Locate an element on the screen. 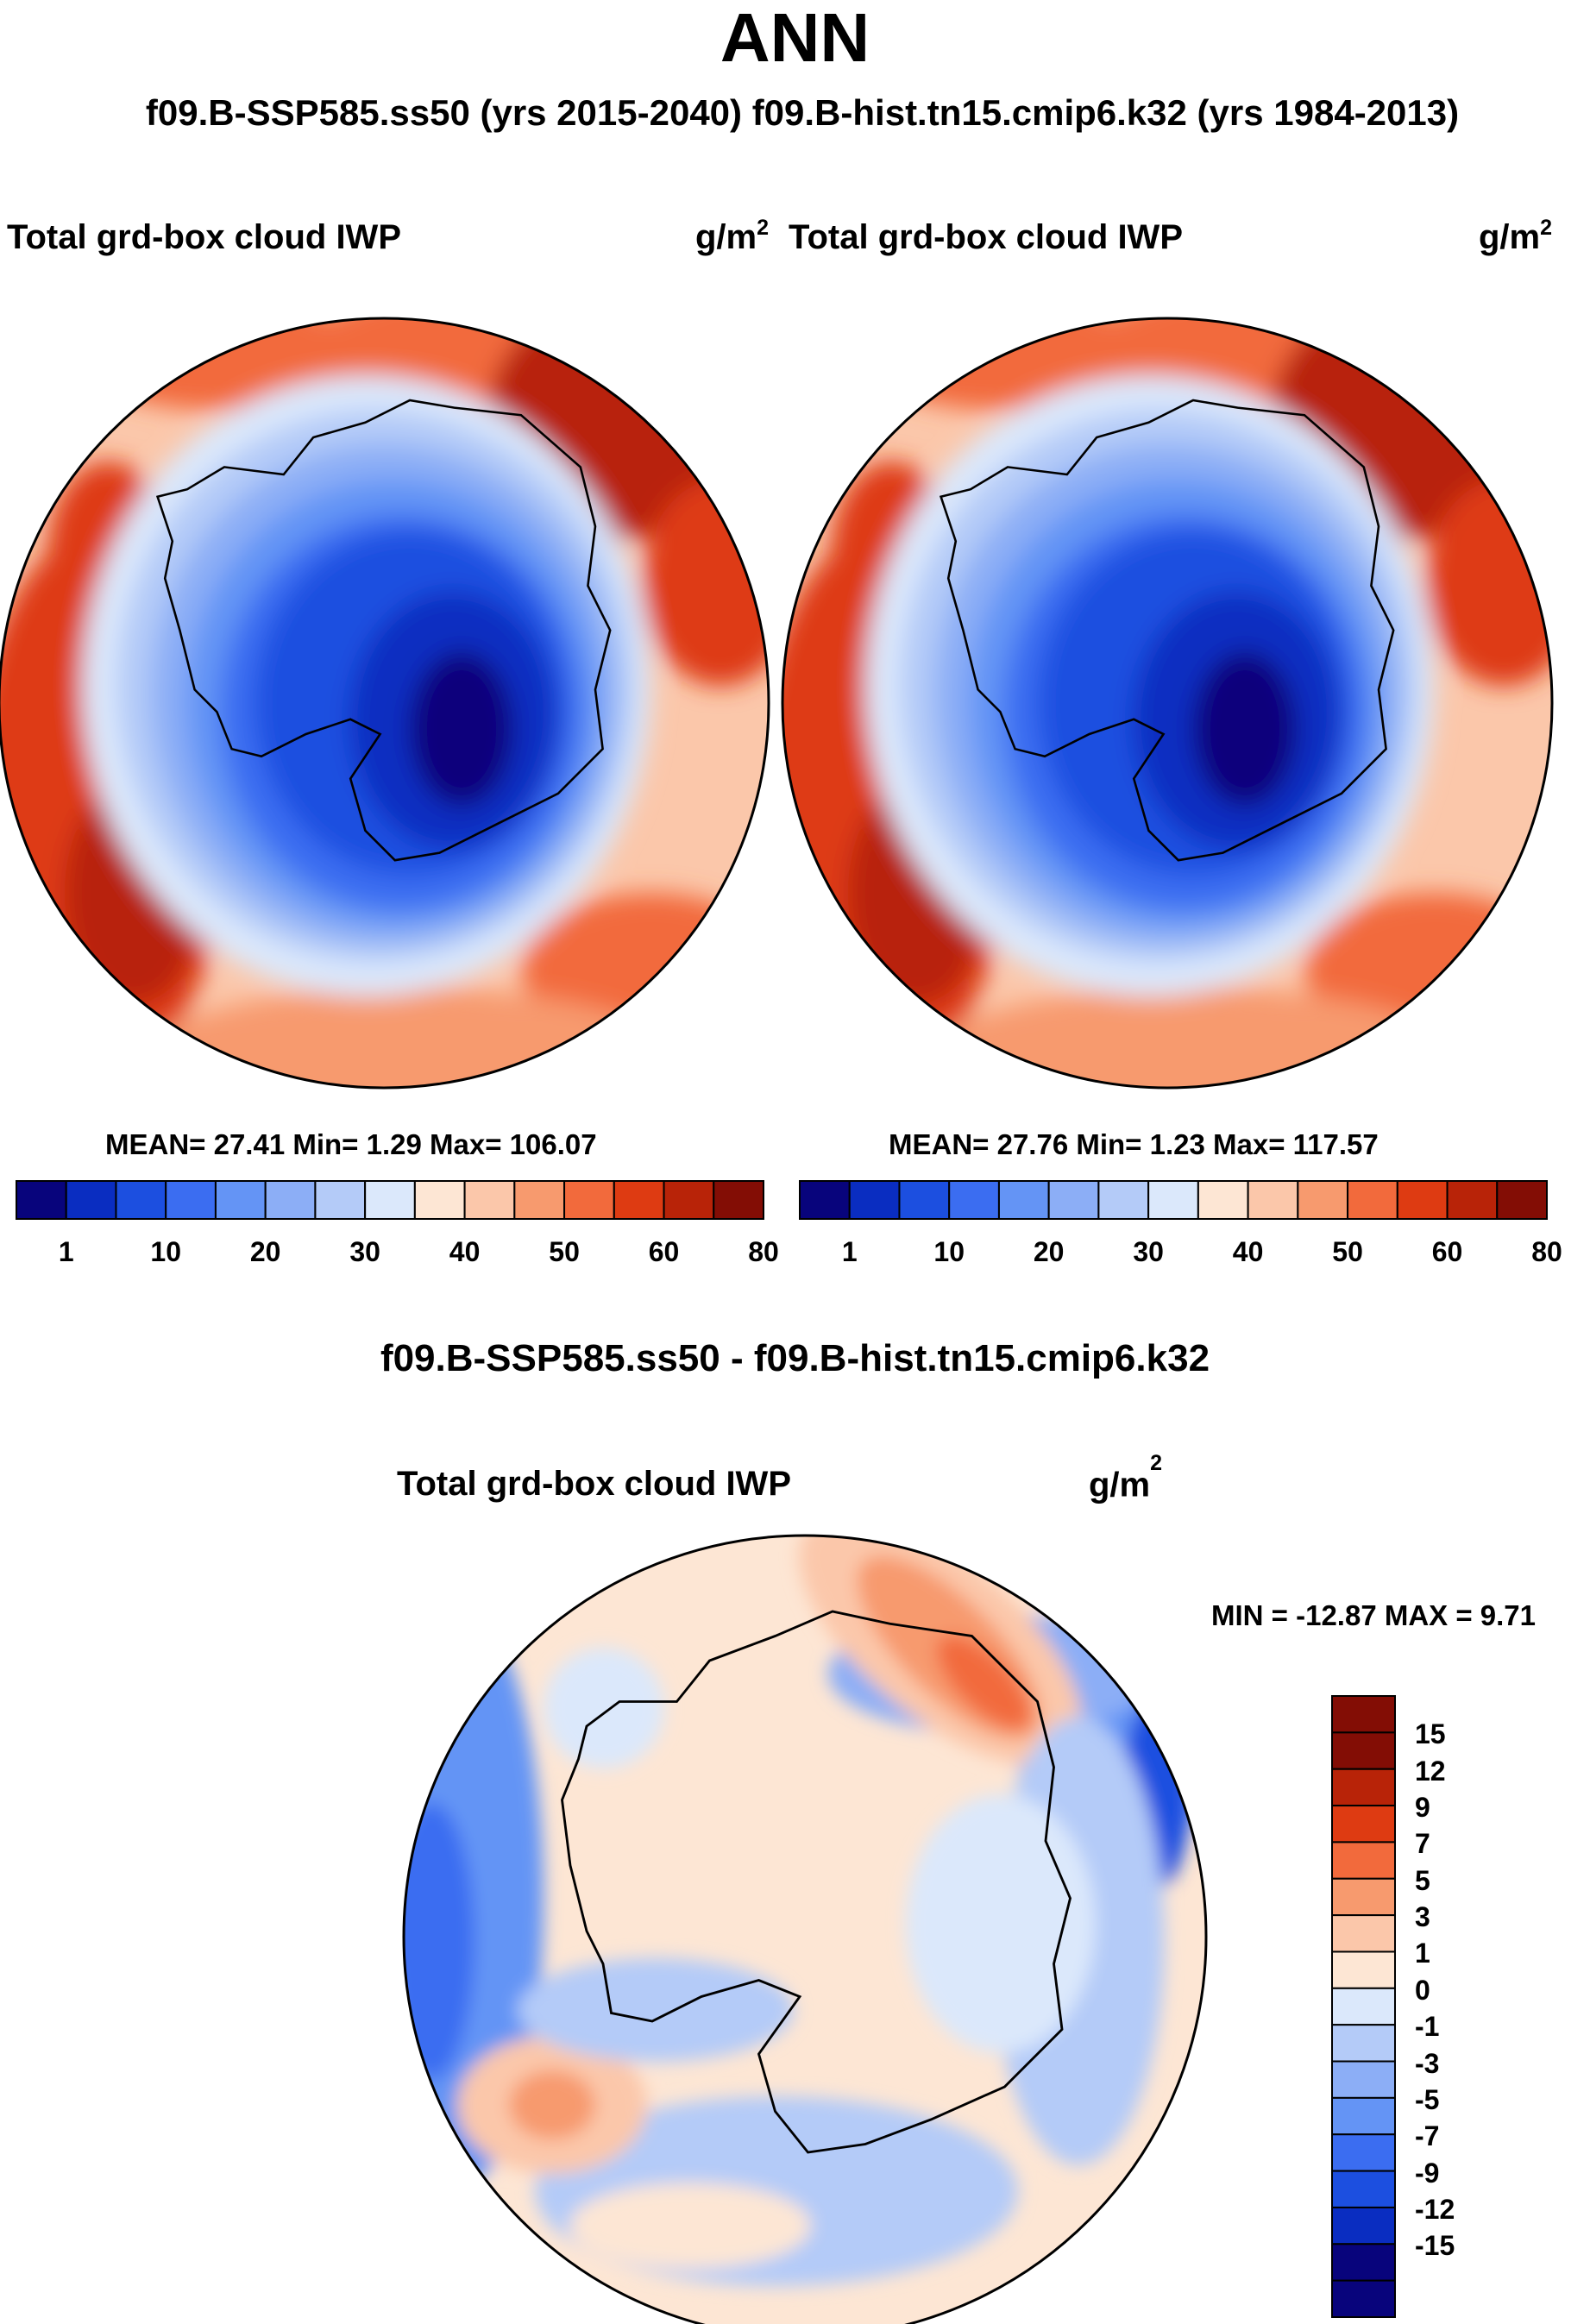  colorbar-panel1-tick-label: 30 is located at coordinates (365, 1251).